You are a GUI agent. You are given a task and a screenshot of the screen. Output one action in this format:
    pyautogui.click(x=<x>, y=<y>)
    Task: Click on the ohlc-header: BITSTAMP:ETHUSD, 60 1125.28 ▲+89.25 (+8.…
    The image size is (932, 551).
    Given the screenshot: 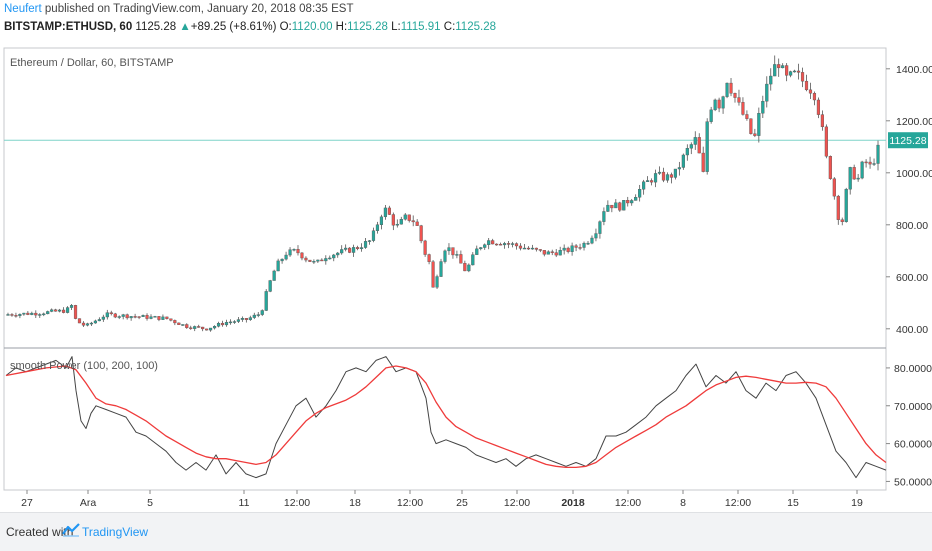 What is the action you would take?
    pyautogui.click(x=250, y=27)
    